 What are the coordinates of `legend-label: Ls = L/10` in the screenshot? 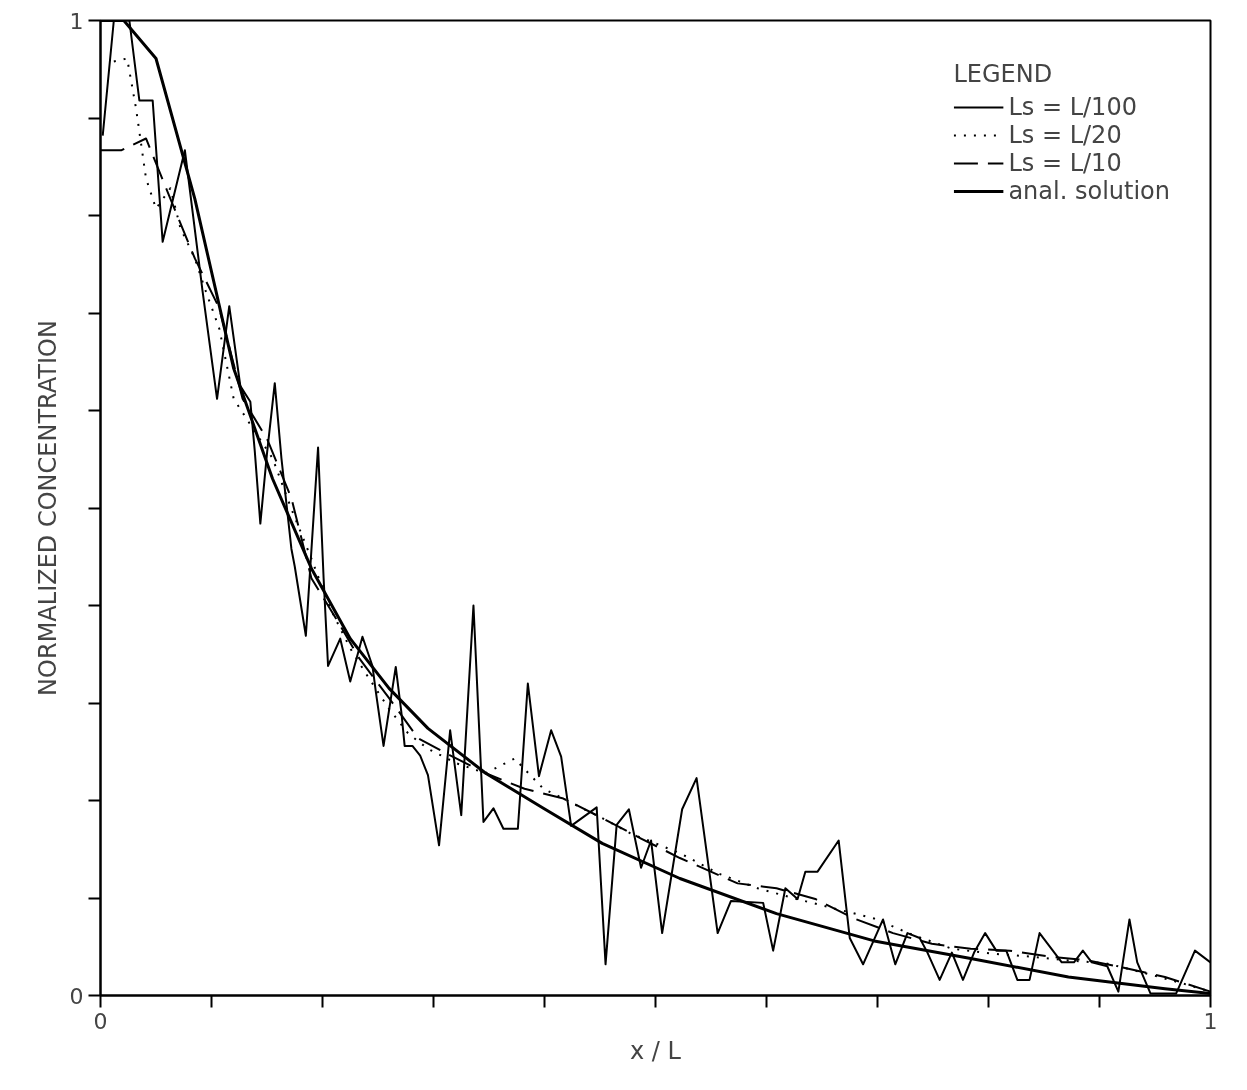 It's located at (1065, 163).